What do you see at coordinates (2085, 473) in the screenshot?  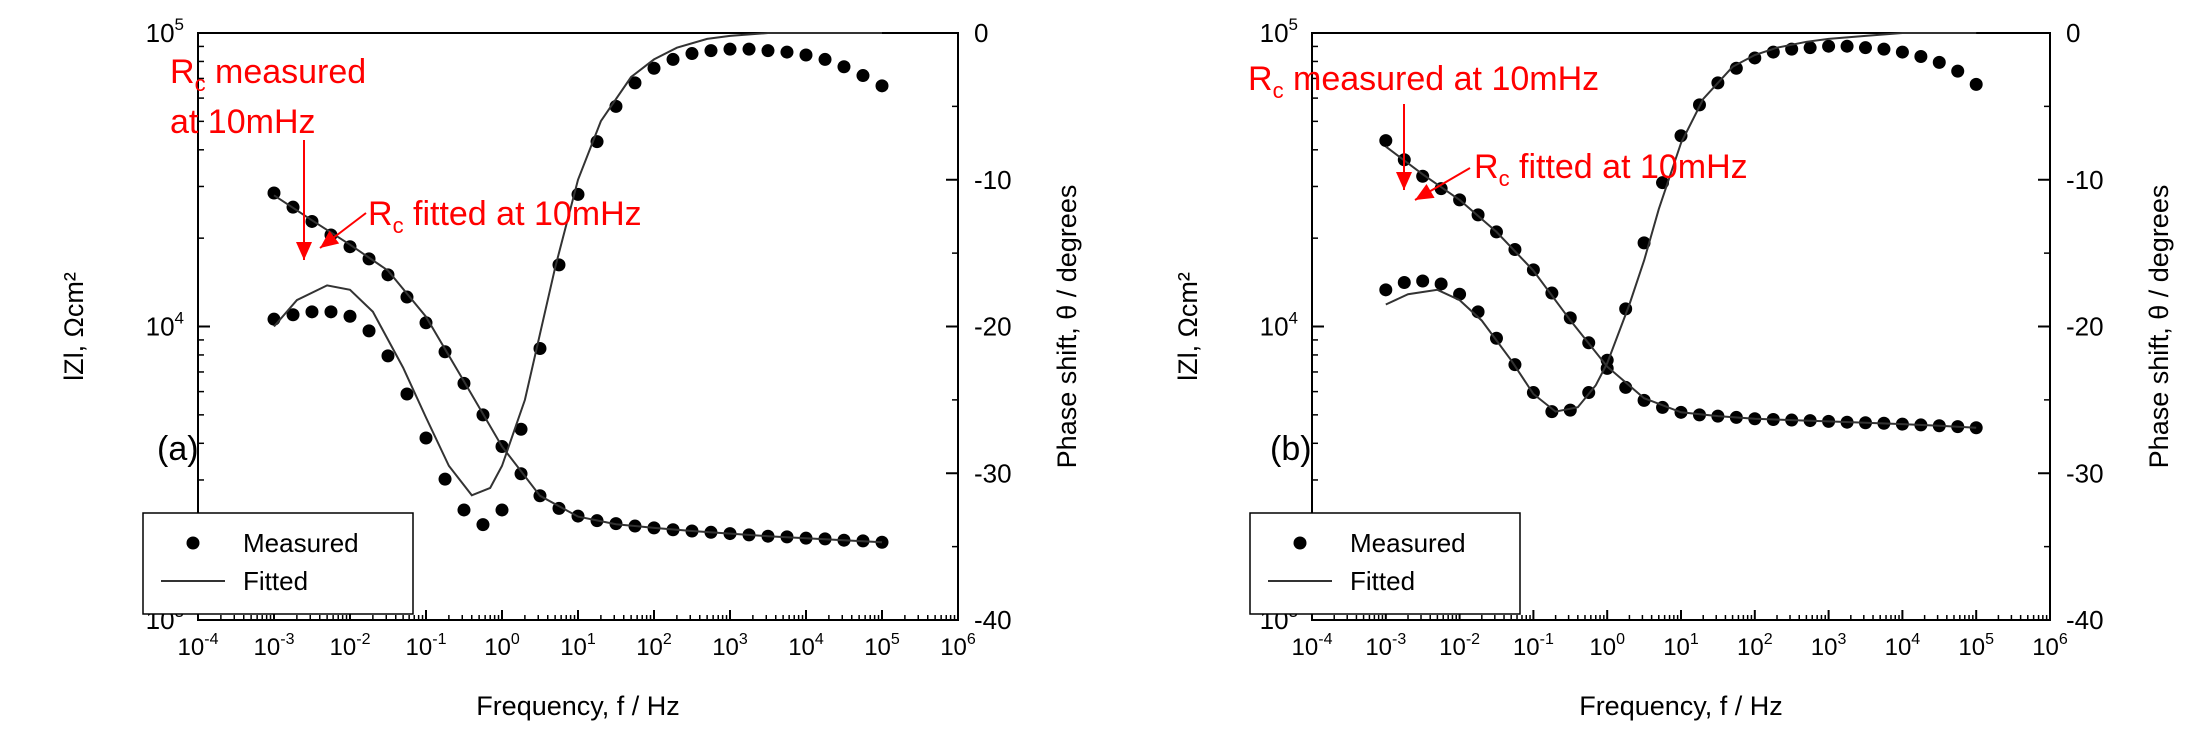 I see `y-right-tick-label: -30` at bounding box center [2085, 473].